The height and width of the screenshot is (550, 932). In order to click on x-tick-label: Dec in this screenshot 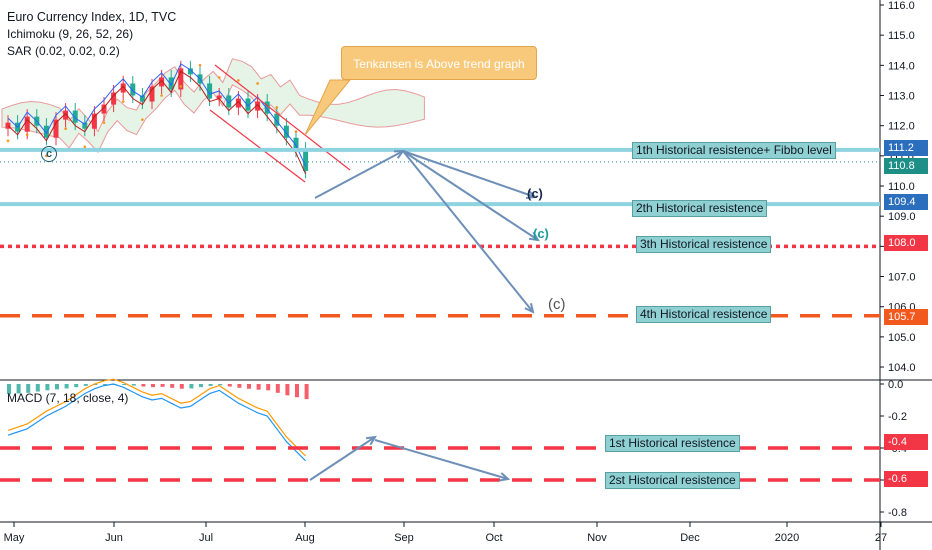, I will do `click(690, 538)`.